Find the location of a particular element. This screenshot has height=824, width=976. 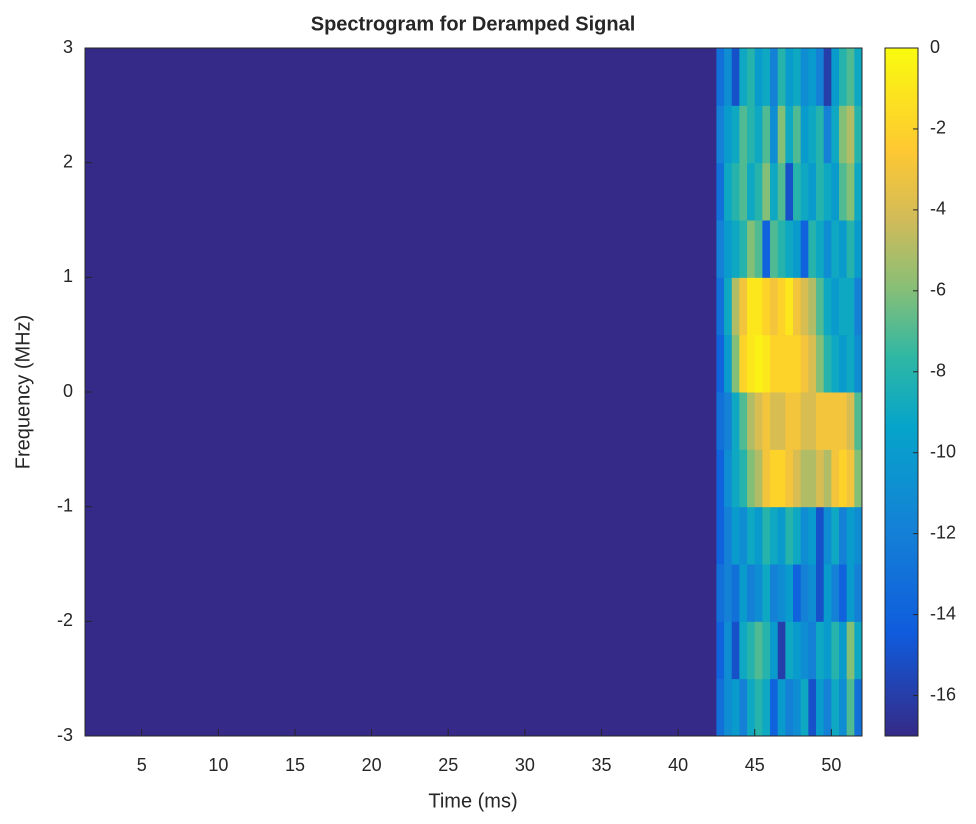

y-axis-label: Frequency (MHz) is located at coordinates (23, 392).